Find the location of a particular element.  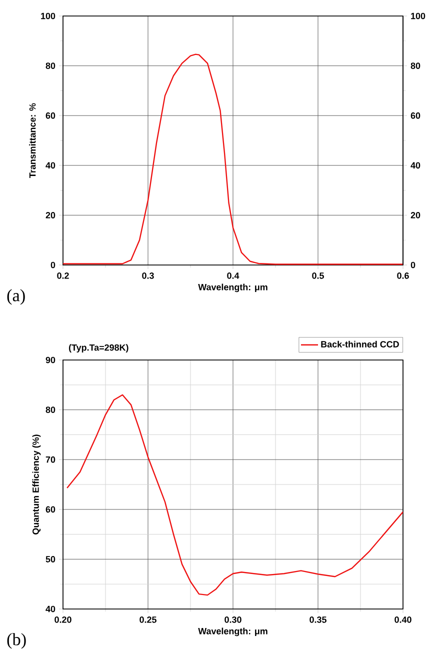

x-tick-label: 0.3 is located at coordinates (148, 275).